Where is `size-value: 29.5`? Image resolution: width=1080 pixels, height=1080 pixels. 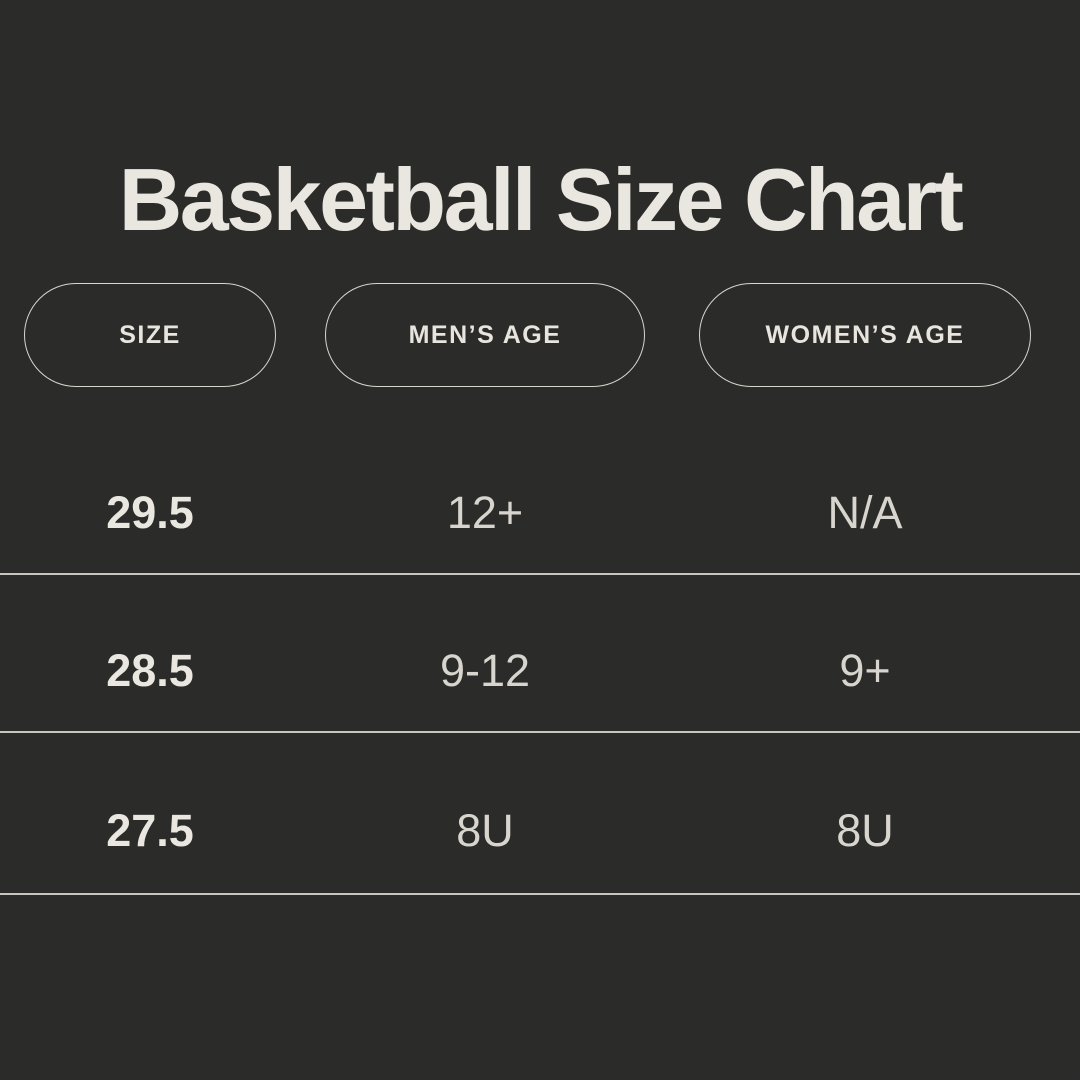
size-value: 29.5 is located at coordinates (150, 512).